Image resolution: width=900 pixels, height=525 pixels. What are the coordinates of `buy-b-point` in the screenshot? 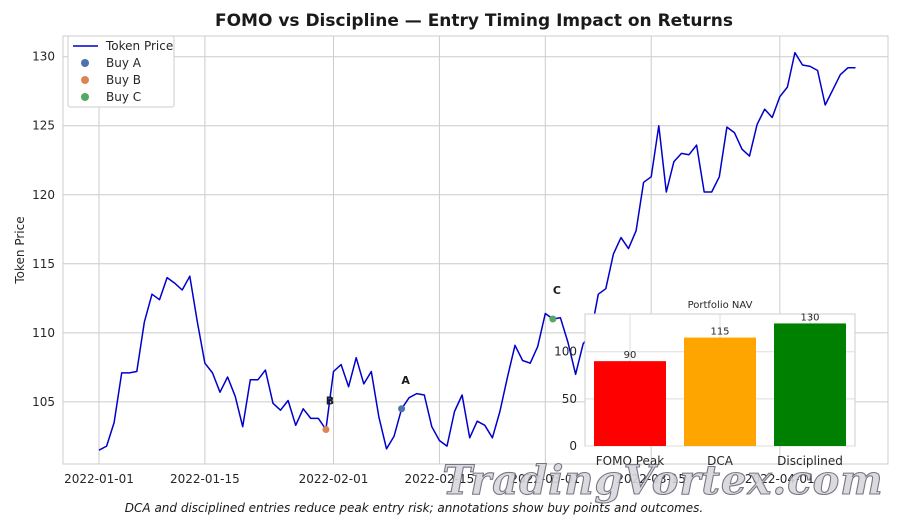 It's located at (326, 429).